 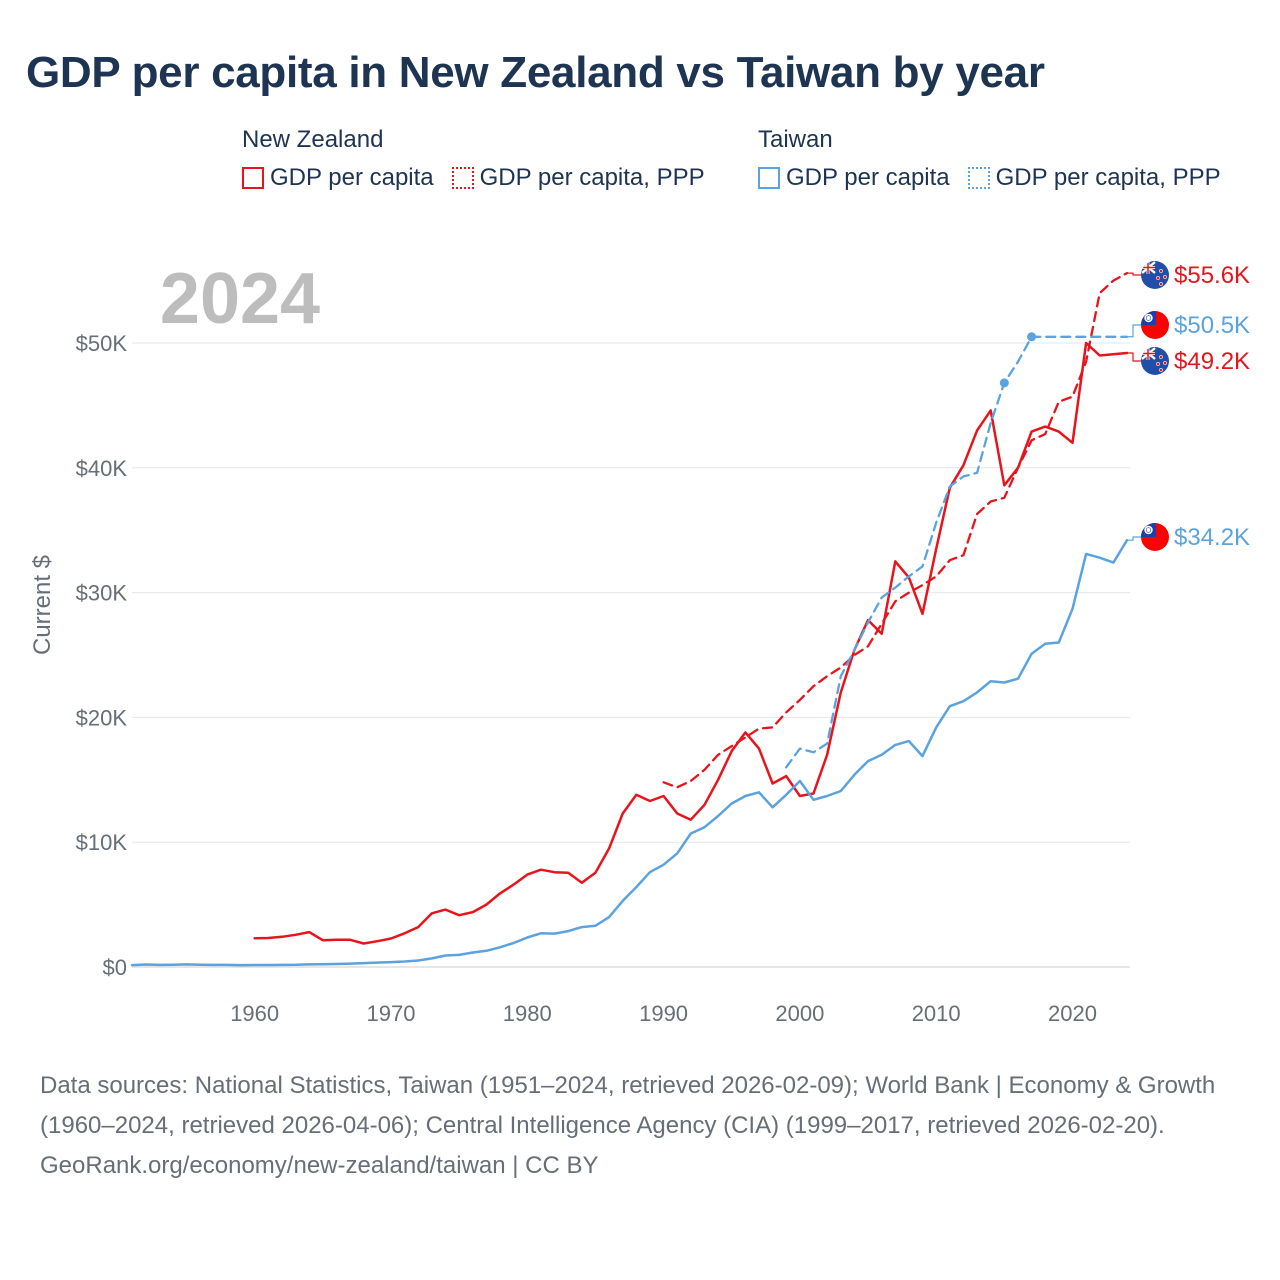 I want to click on y-axis-label: Current $, so click(x=42, y=605).